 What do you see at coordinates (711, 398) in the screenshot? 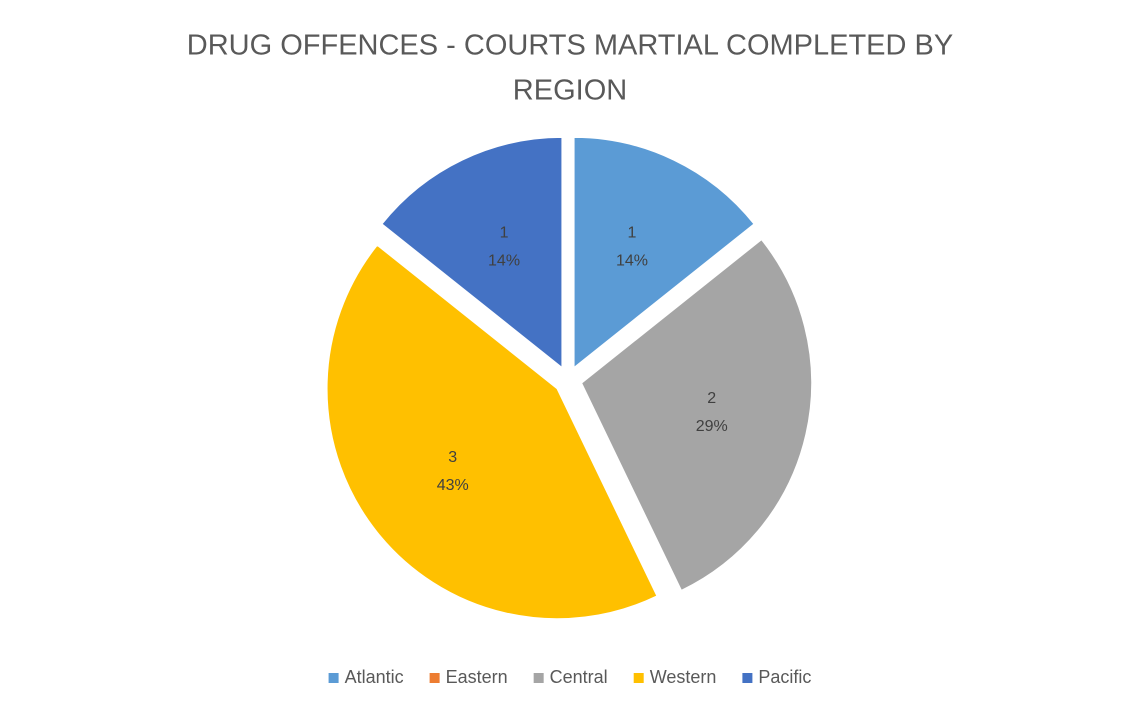
I see `data-label: 2` at bounding box center [711, 398].